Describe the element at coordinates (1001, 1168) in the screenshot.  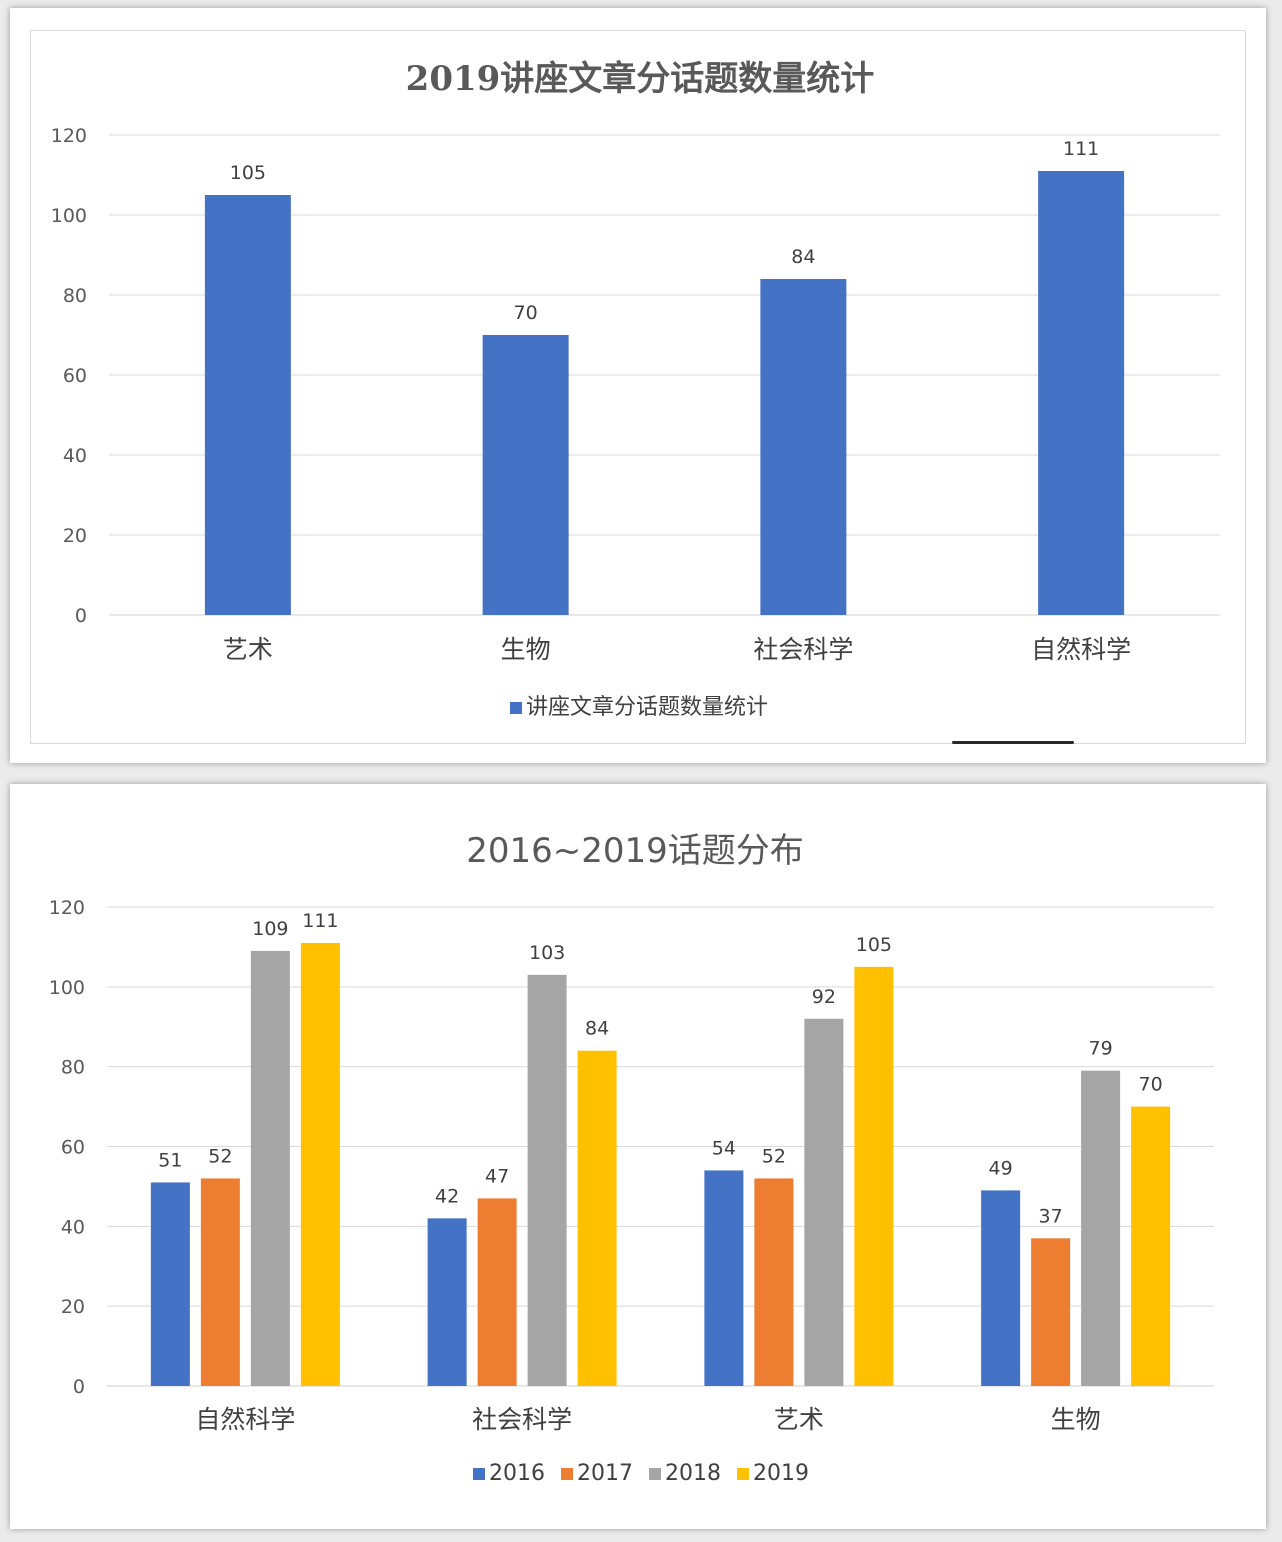
I see `data-label: 49` at that location.